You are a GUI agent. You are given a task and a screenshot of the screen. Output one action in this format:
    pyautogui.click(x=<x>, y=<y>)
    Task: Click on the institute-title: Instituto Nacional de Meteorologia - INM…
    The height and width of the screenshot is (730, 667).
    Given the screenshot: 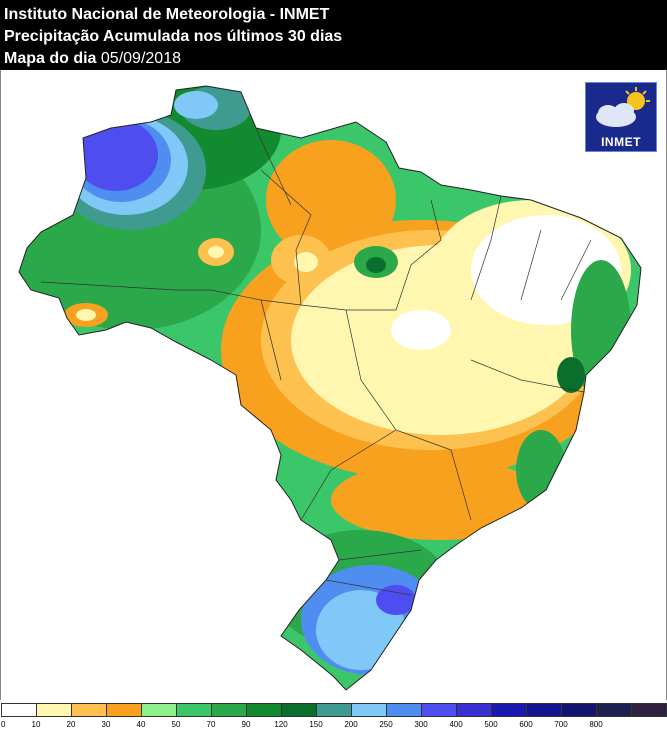 What is the action you would take?
    pyautogui.click(x=167, y=14)
    